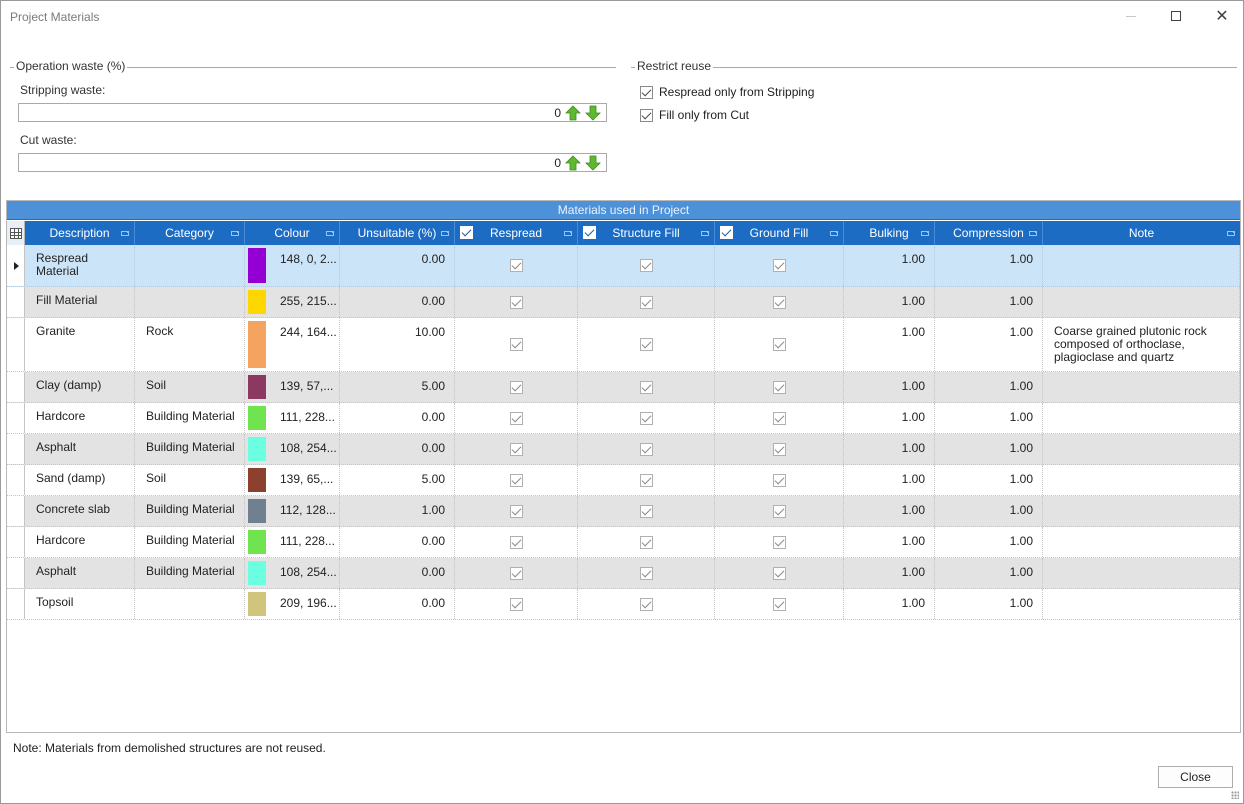 This screenshot has height=804, width=1244. What do you see at coordinates (1176, 16) in the screenshot?
I see `maximize-button` at bounding box center [1176, 16].